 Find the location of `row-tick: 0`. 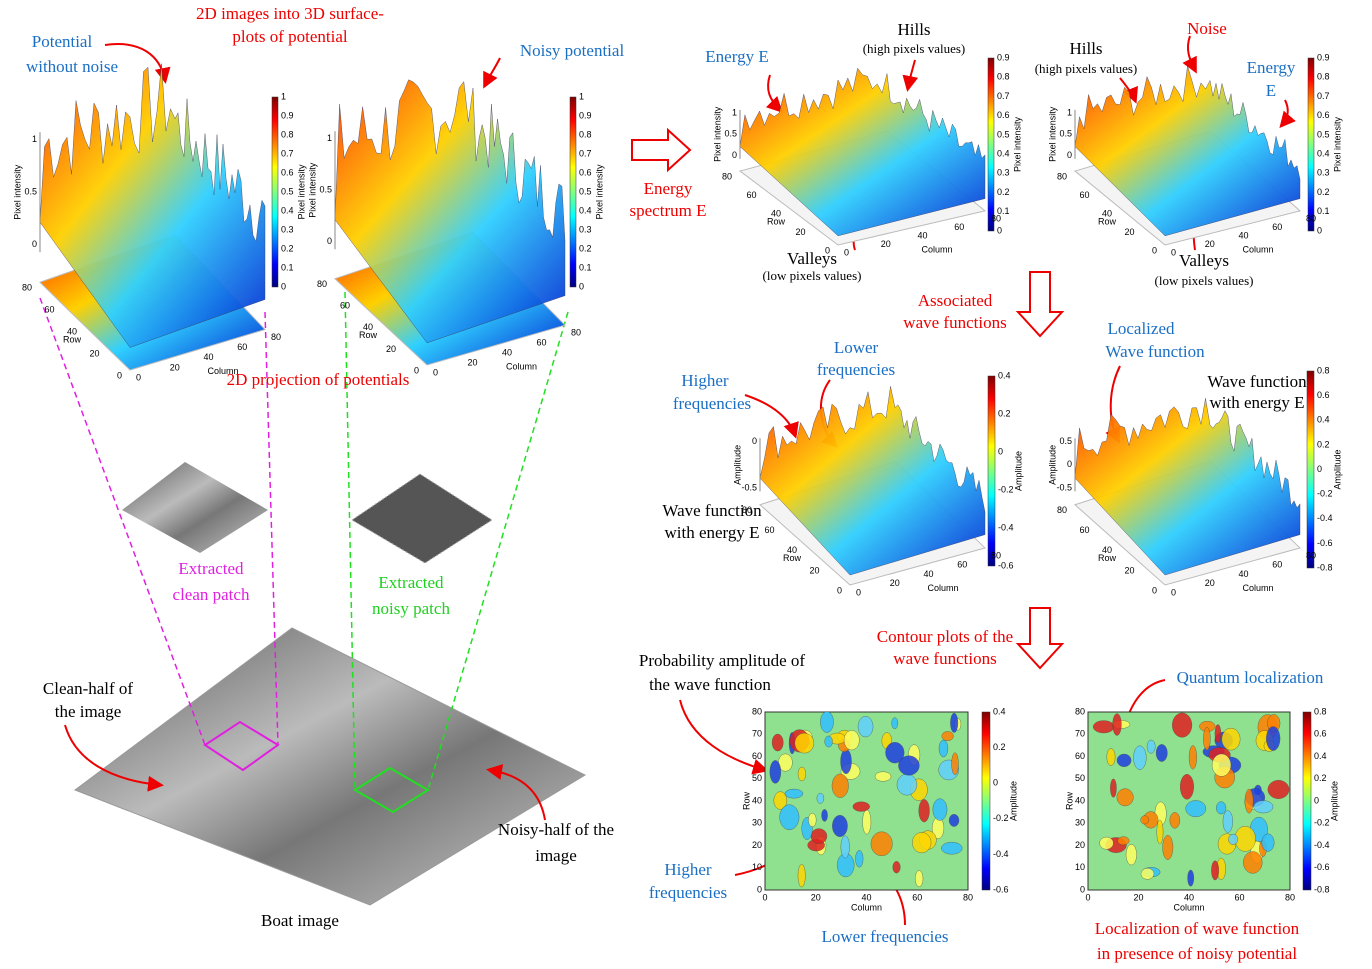

row-tick: 0 is located at coordinates (827, 250).